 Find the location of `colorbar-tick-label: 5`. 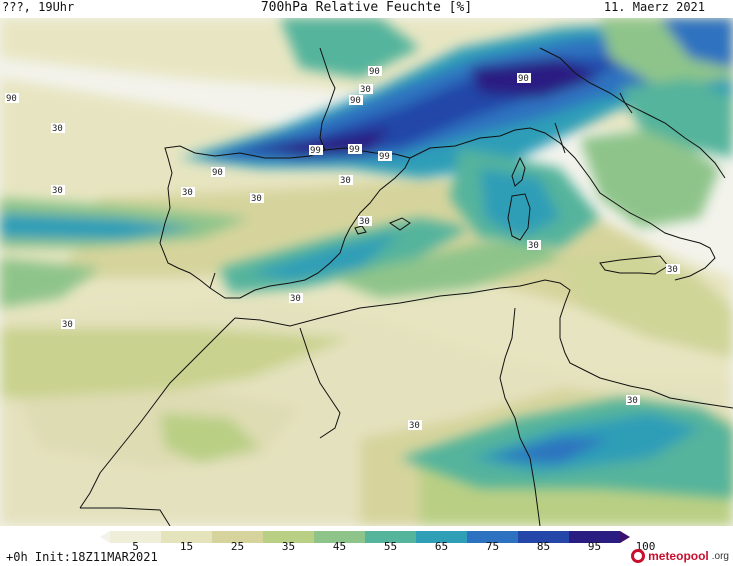

colorbar-tick-label: 5 is located at coordinates (135, 546).